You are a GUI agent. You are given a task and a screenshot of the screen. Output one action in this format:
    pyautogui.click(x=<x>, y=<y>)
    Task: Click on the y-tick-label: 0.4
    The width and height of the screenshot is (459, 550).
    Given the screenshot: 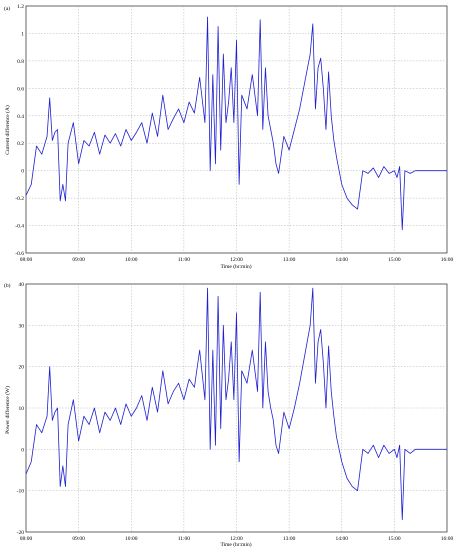 What is the action you would take?
    pyautogui.click(x=20, y=117)
    